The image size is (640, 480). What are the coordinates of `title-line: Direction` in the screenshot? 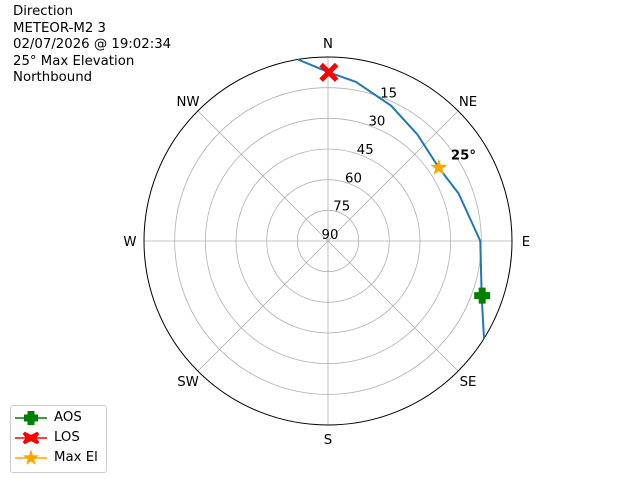 It's located at (43, 11).